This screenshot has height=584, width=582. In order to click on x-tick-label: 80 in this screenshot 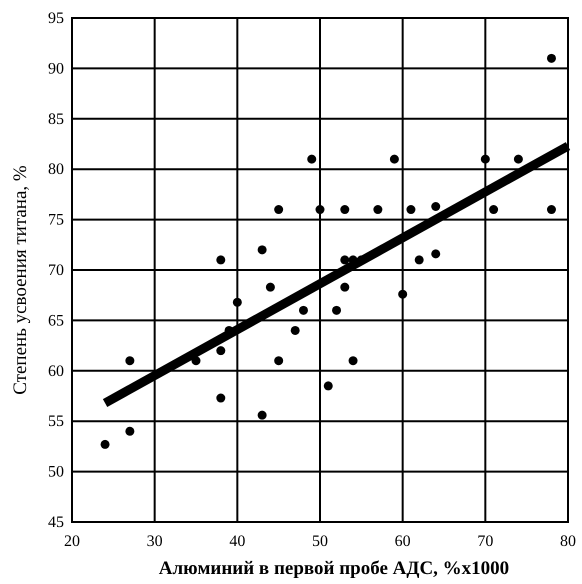, I will do `click(568, 541)`.